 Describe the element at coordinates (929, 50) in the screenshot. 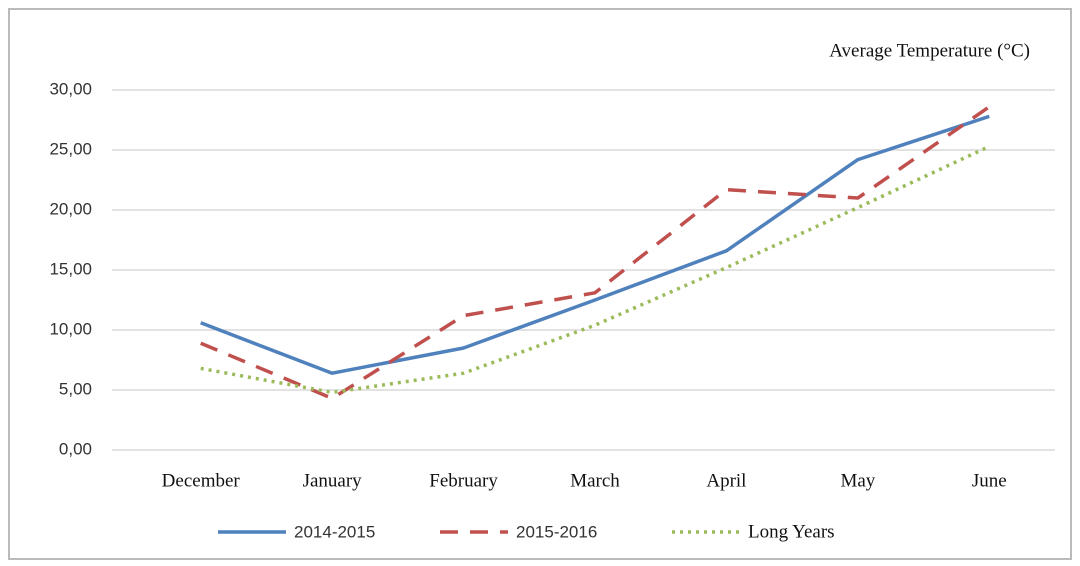

I see `chart-title: Average Temperature (°C)` at that location.